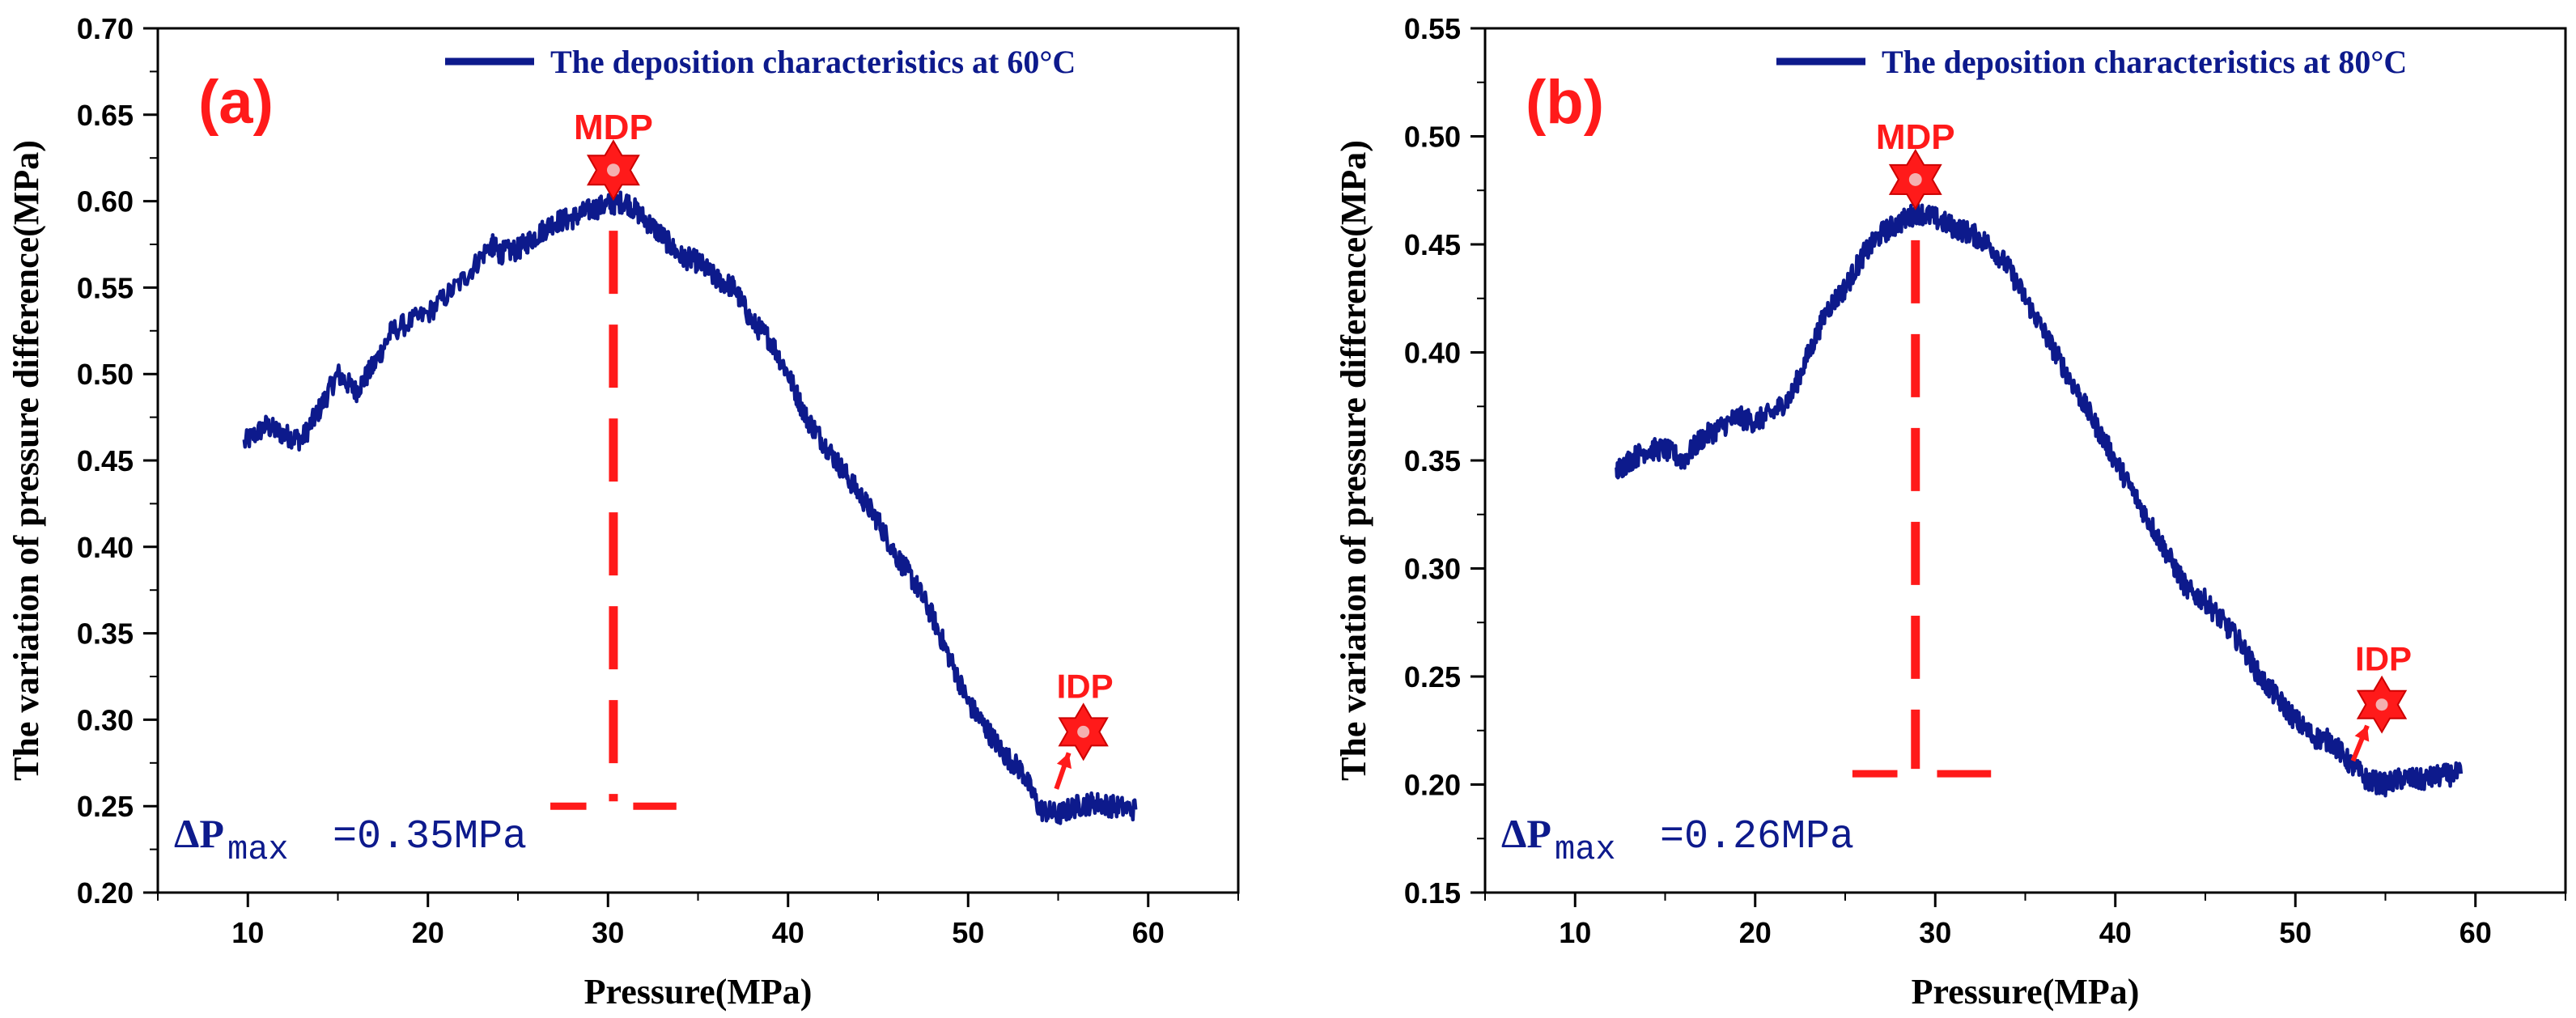 The image size is (2576, 1018). Describe the element at coordinates (1757, 837) in the screenshot. I see `delta-p-value: =0.26MPa` at that location.